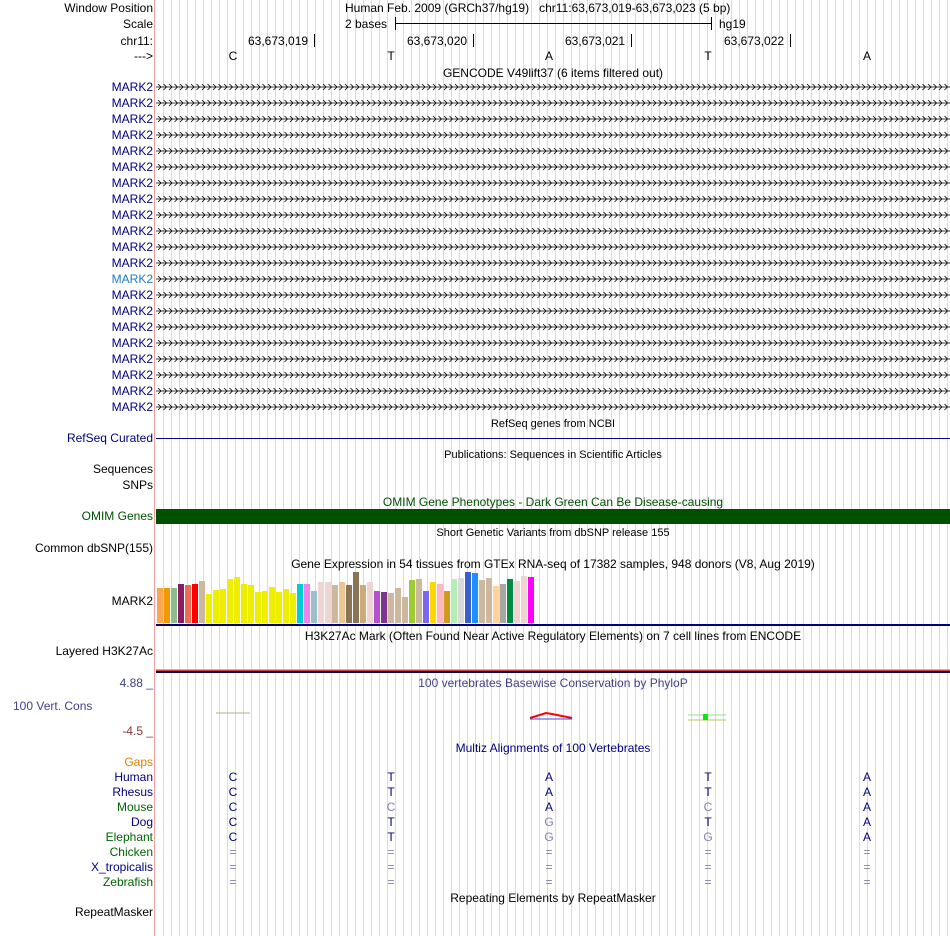 The height and width of the screenshot is (936, 950). I want to click on gtex-label: MARK2, so click(132, 601).